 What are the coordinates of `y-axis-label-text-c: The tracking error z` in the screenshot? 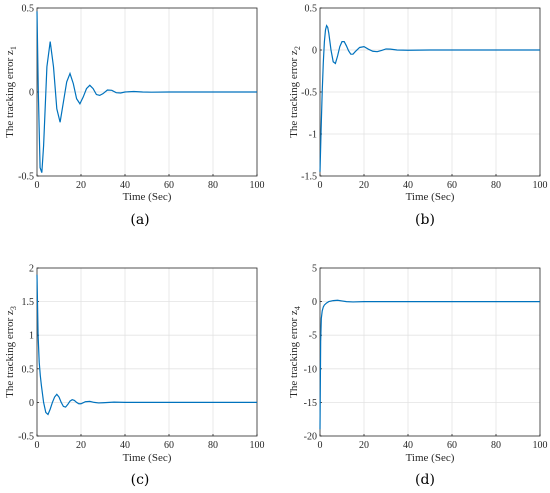 It's located at (10, 354).